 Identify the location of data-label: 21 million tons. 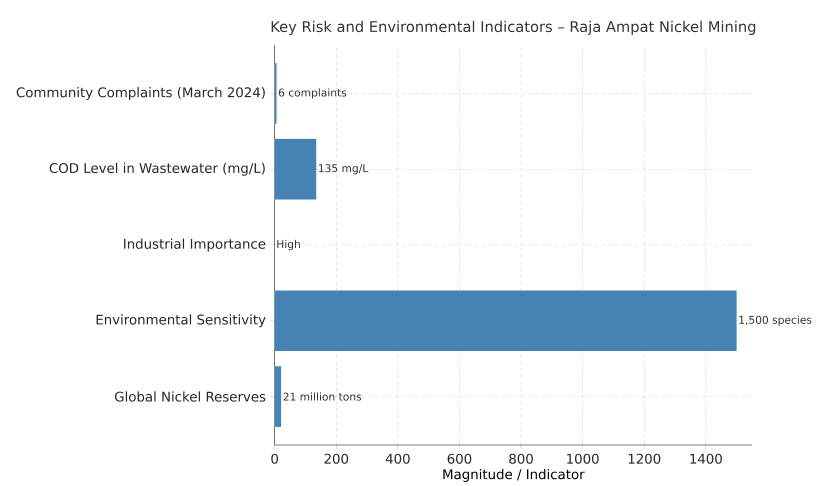
(323, 396).